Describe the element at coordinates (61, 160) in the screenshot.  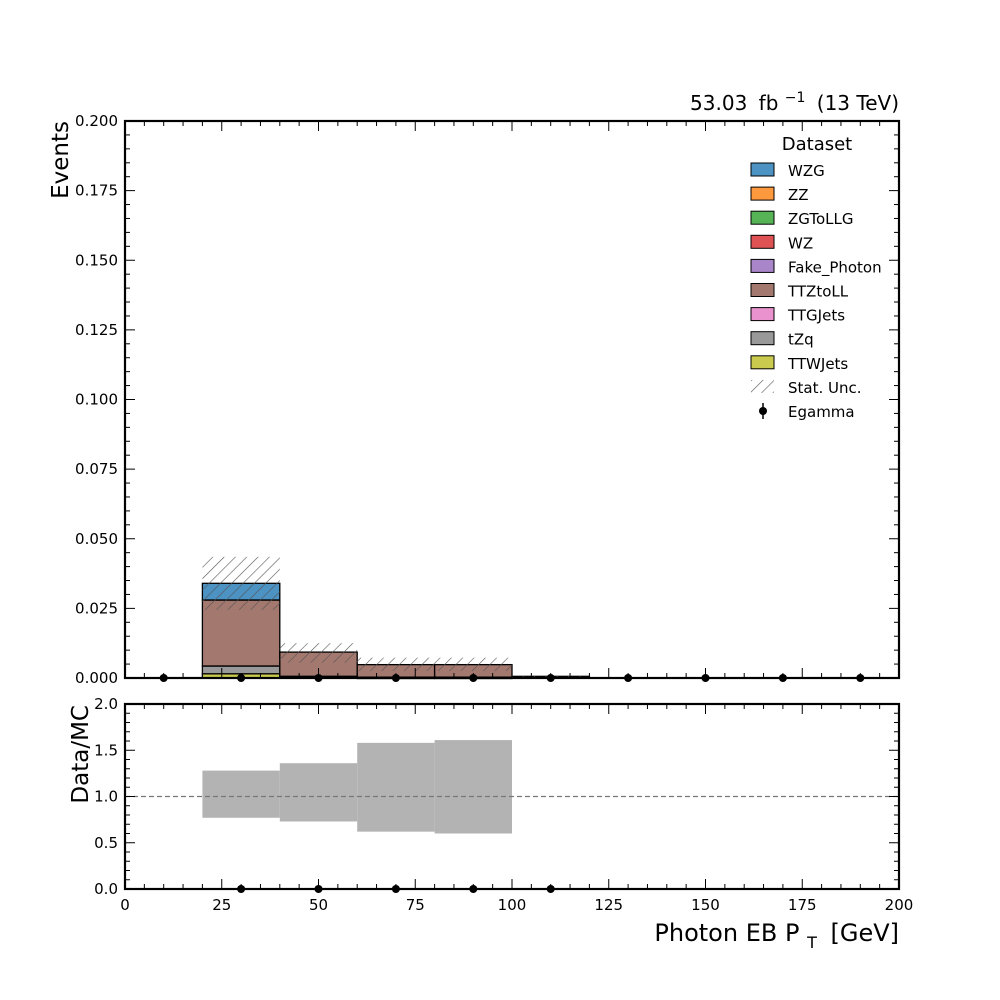
I see `main-ylabel: Events` at that location.